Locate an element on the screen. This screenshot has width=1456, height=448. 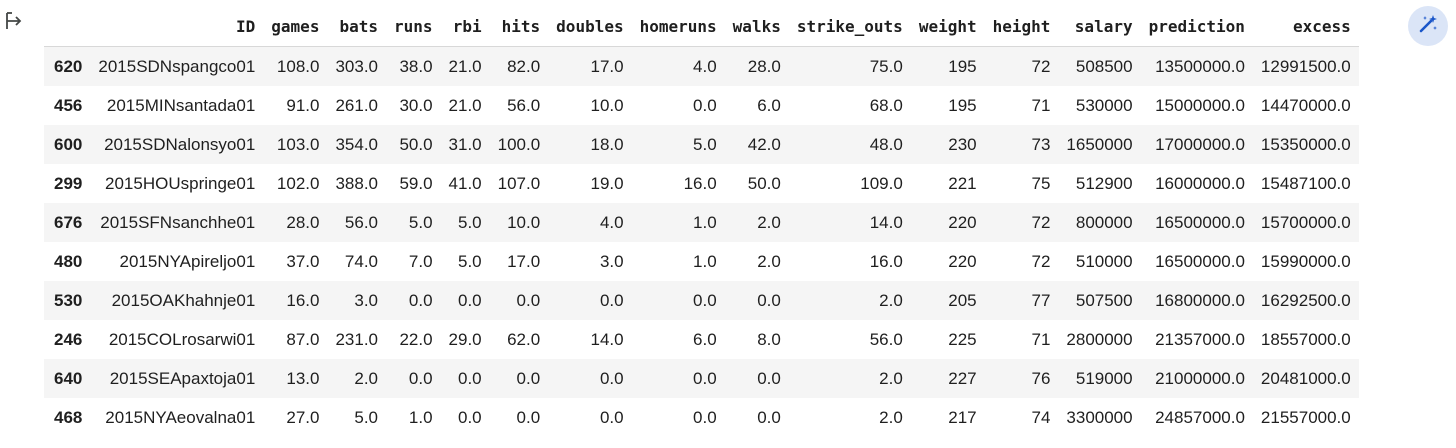
table-cell: 16.0 is located at coordinates (303, 300).